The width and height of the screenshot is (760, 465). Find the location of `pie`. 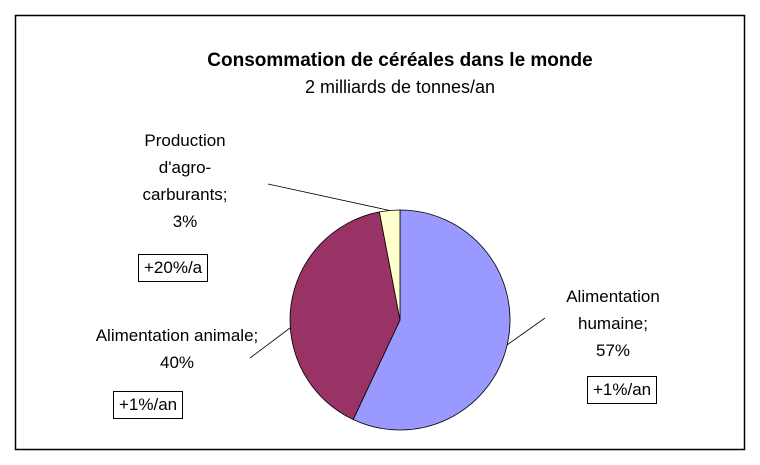

pie is located at coordinates (400, 320).